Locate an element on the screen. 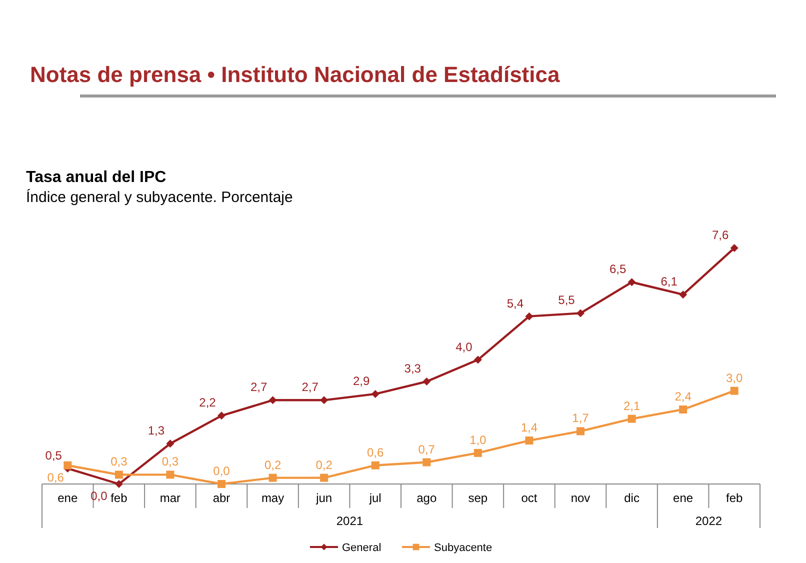 The image size is (806, 563). x-tick-label: oct is located at coordinates (529, 498).